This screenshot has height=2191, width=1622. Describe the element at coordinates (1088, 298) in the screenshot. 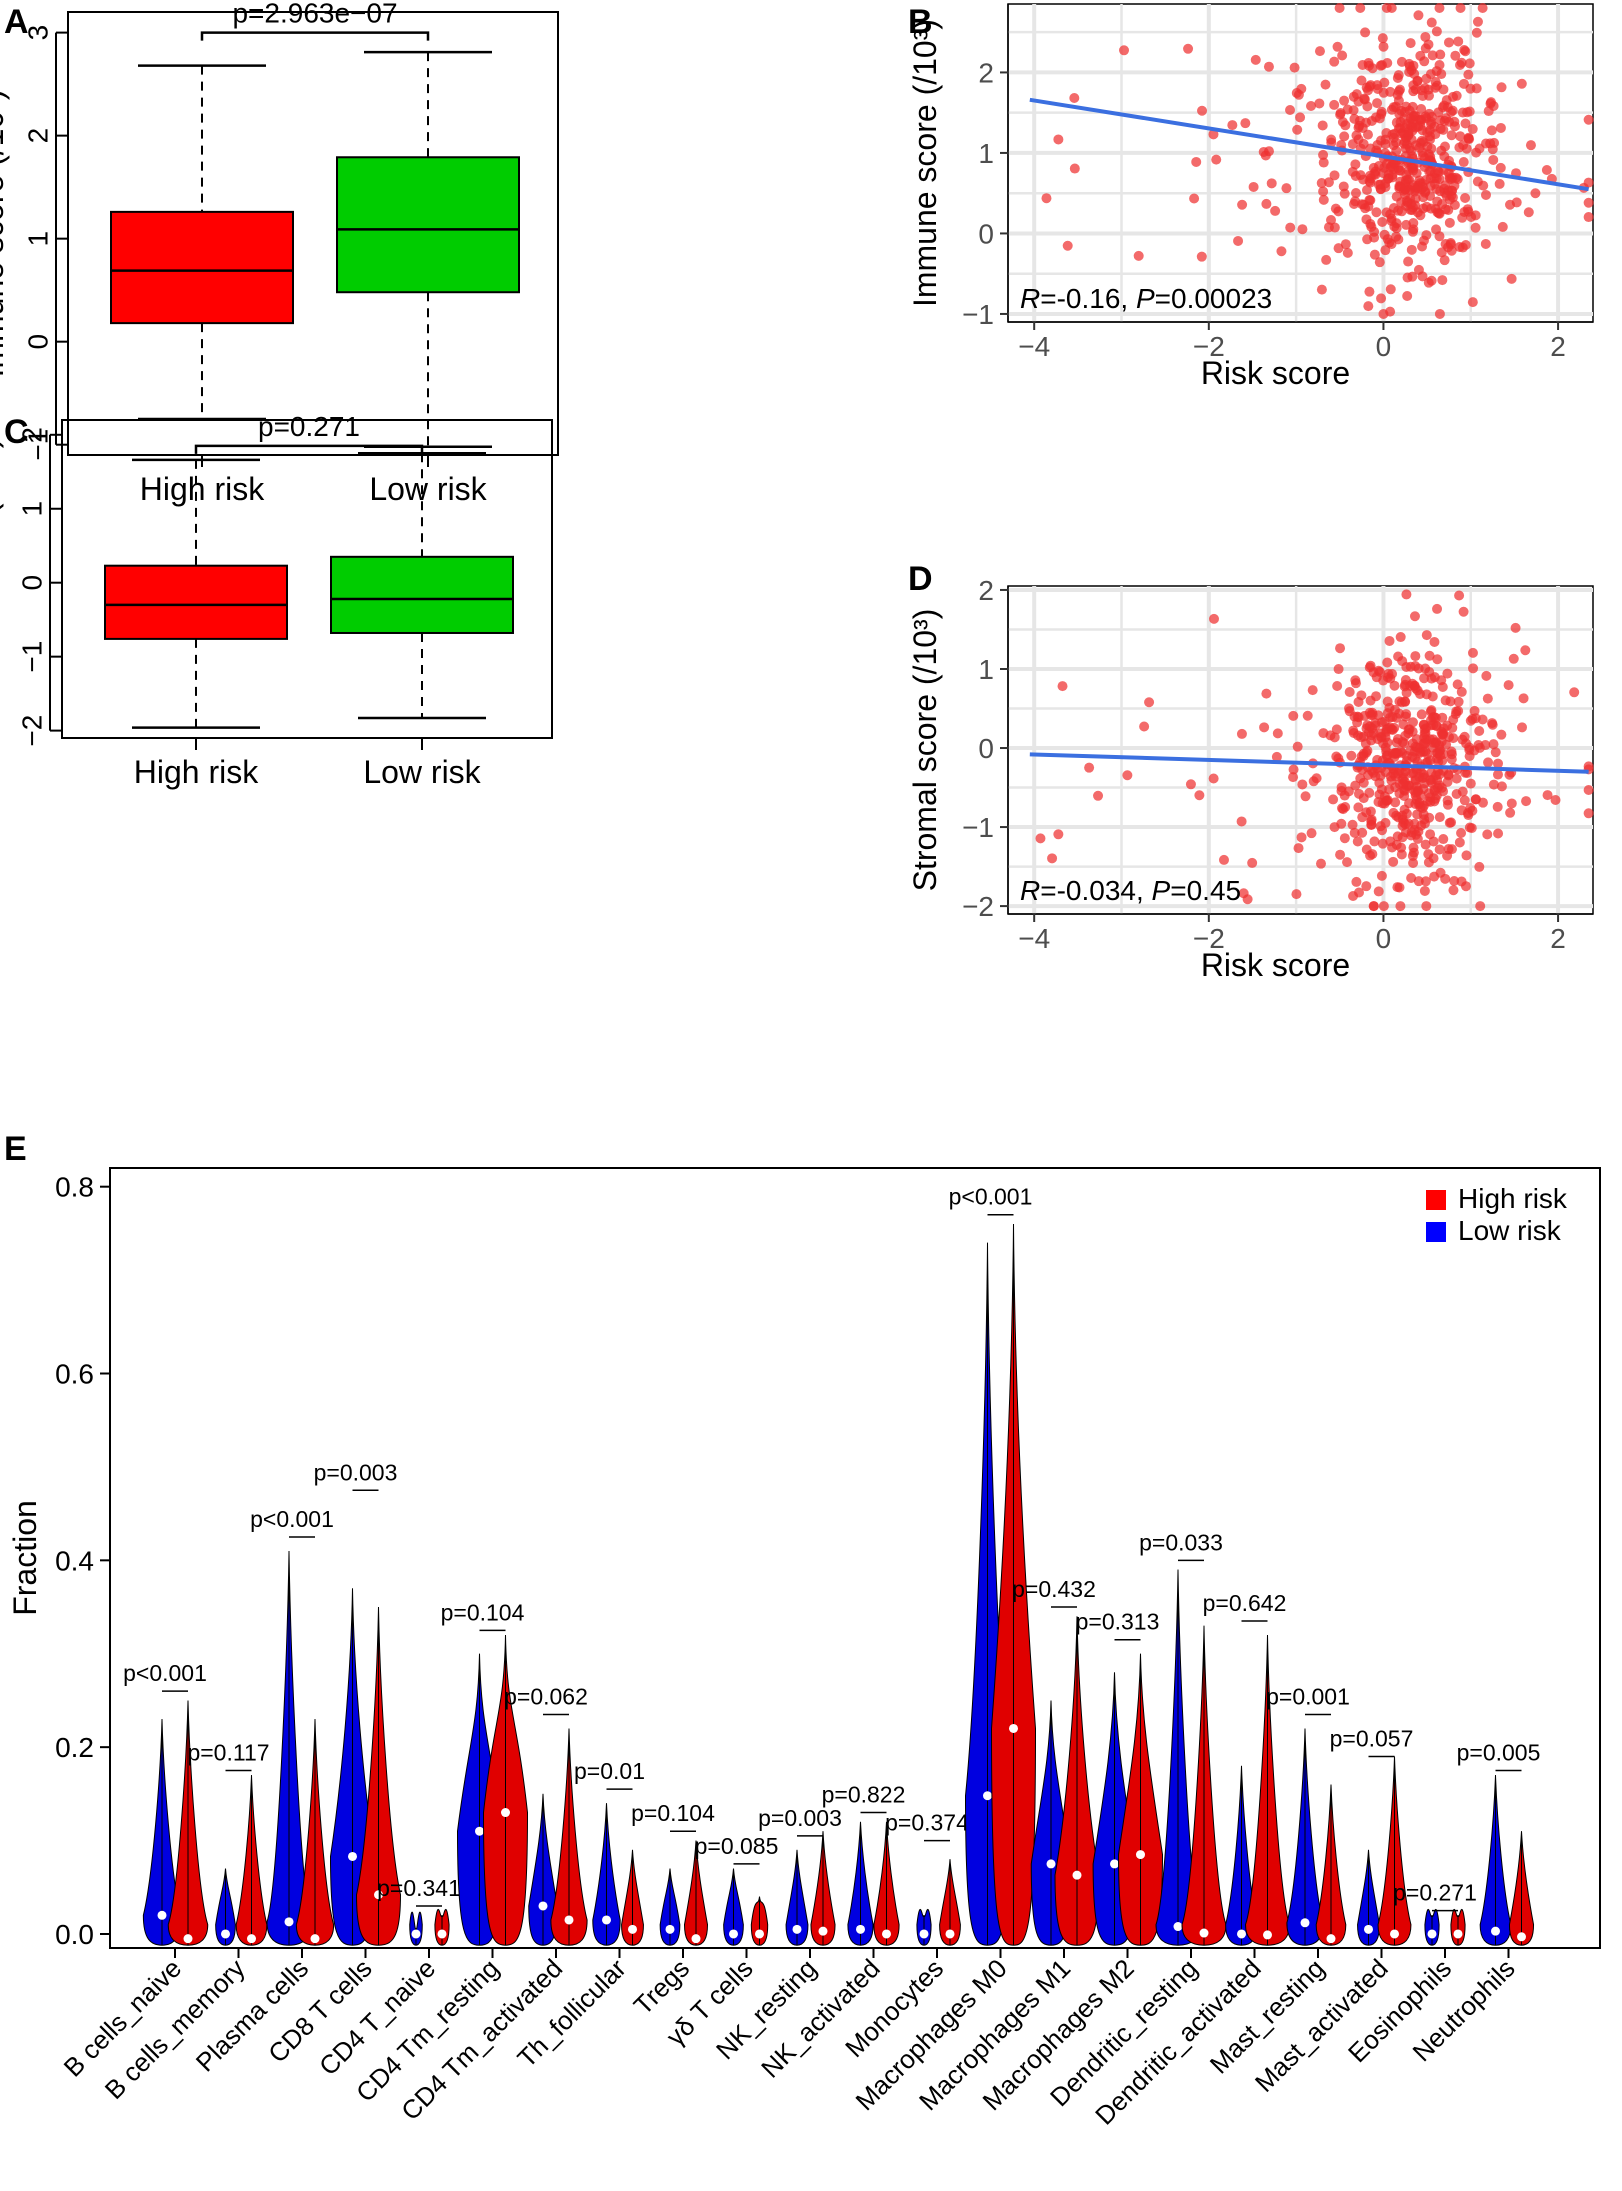

I see `r-value: =-0.16,` at that location.